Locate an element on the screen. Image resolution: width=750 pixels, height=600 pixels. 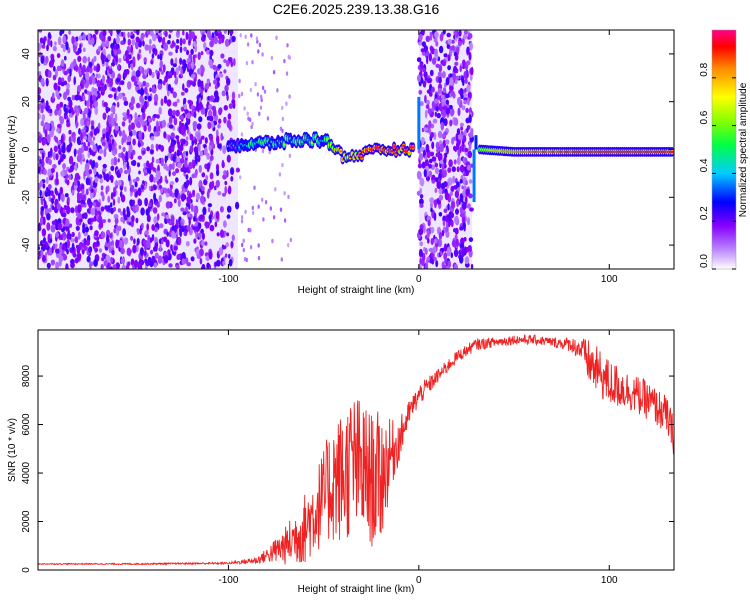
colorbar-tick-label: 0.2 is located at coordinates (704, 213).